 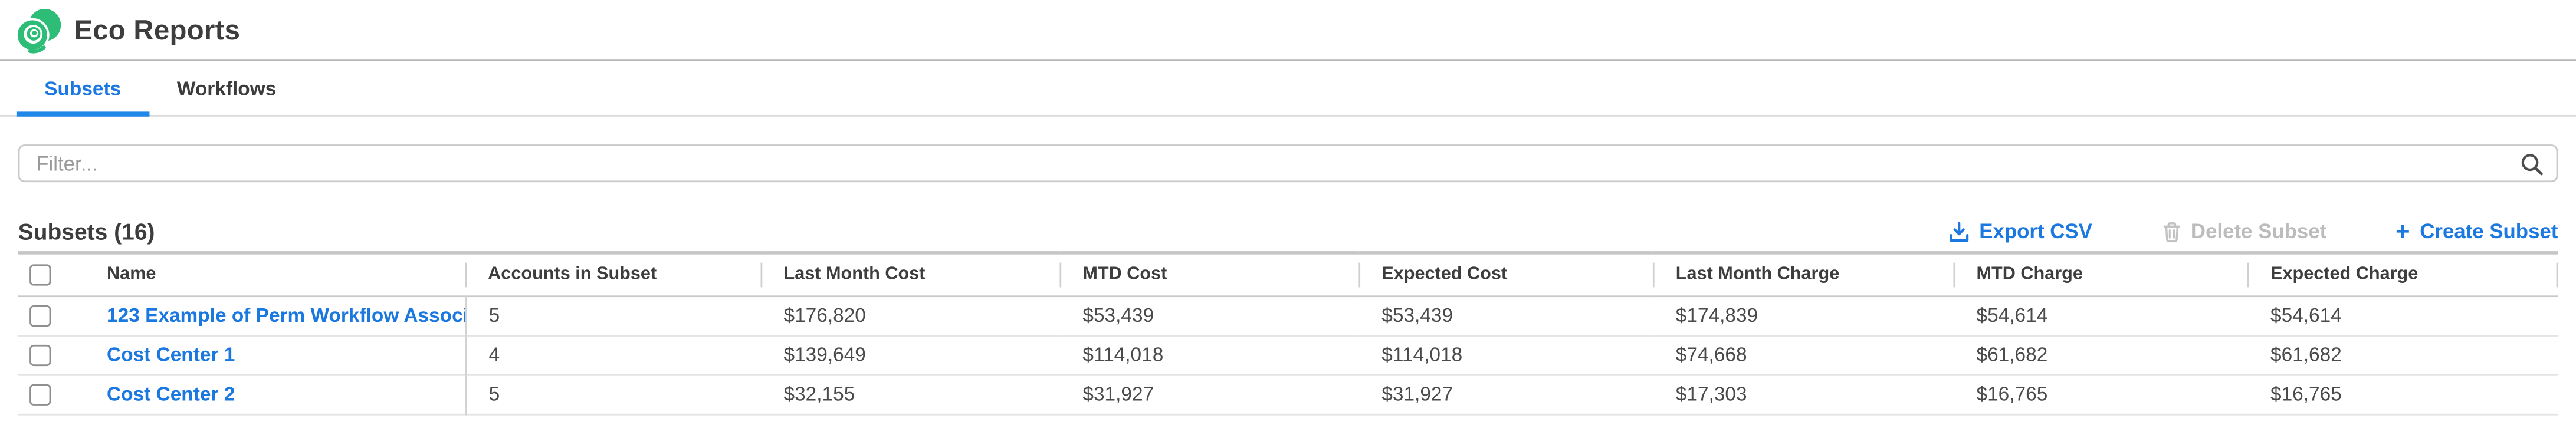 What do you see at coordinates (171, 394) in the screenshot?
I see `subset-link: Cost Center 2` at bounding box center [171, 394].